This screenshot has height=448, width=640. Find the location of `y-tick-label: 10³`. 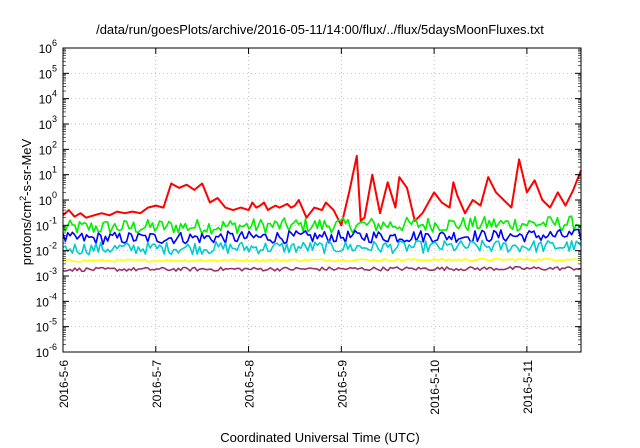

y-tick-label: 10³ is located at coordinates (48, 123).